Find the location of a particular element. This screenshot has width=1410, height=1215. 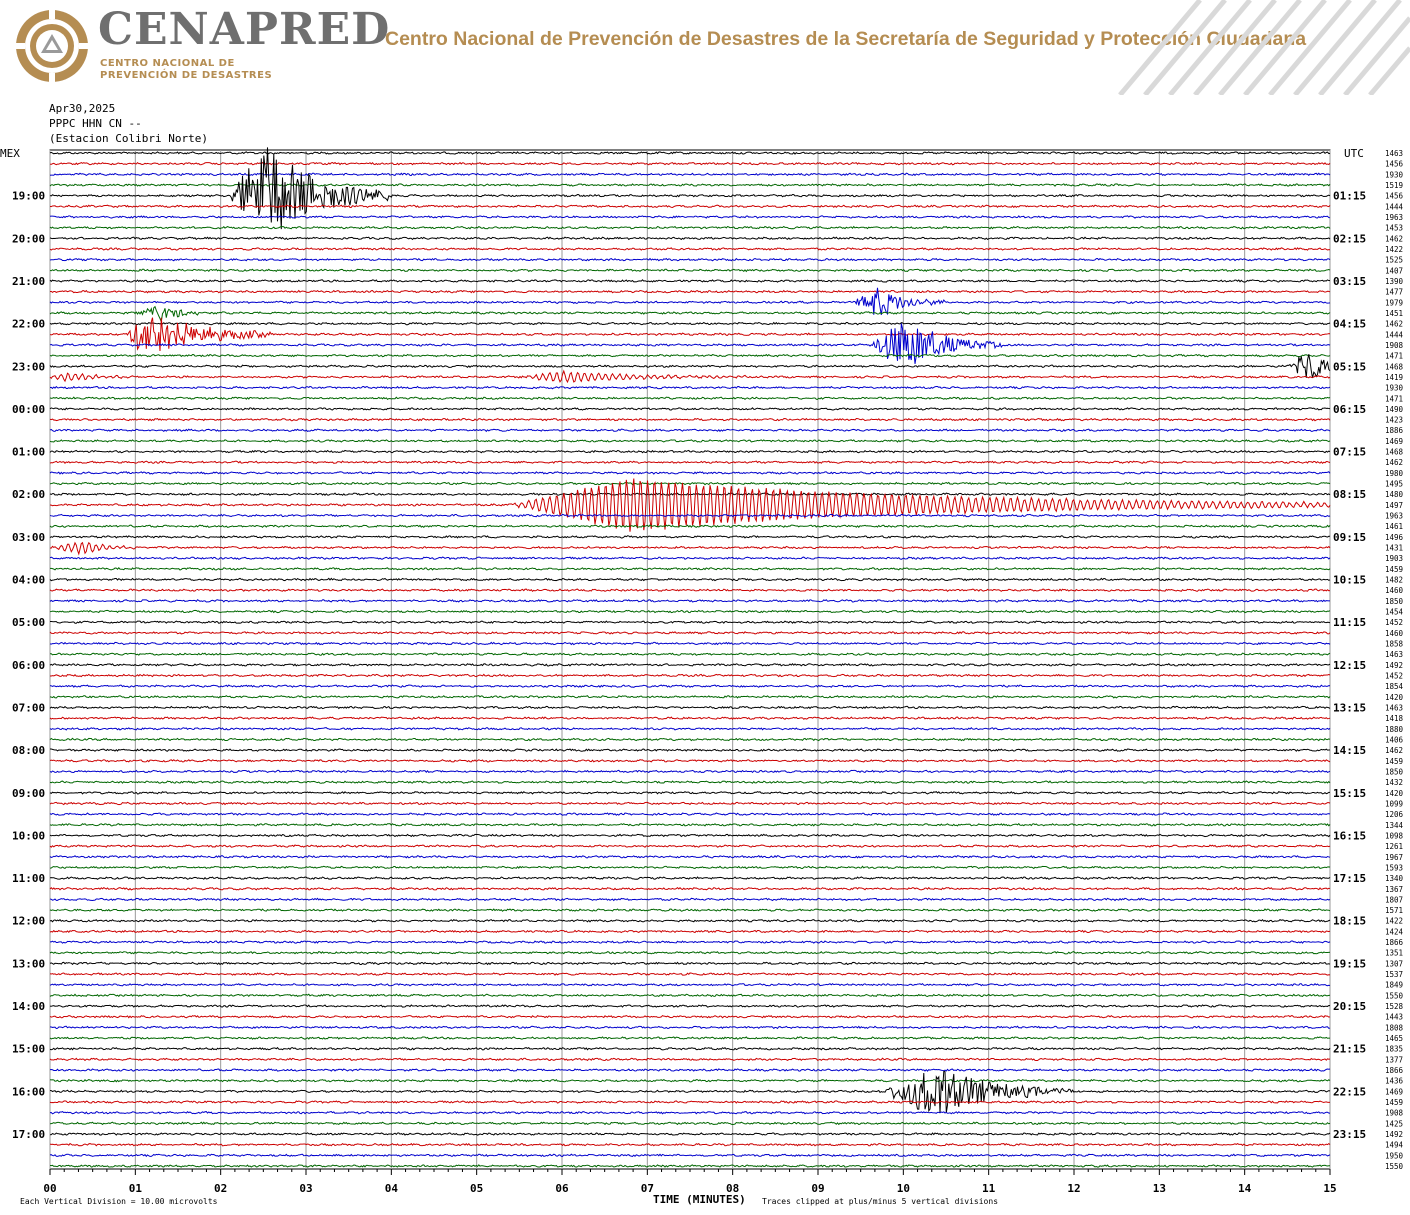

x-tick-label: 01 is located at coordinates (136, 1188).